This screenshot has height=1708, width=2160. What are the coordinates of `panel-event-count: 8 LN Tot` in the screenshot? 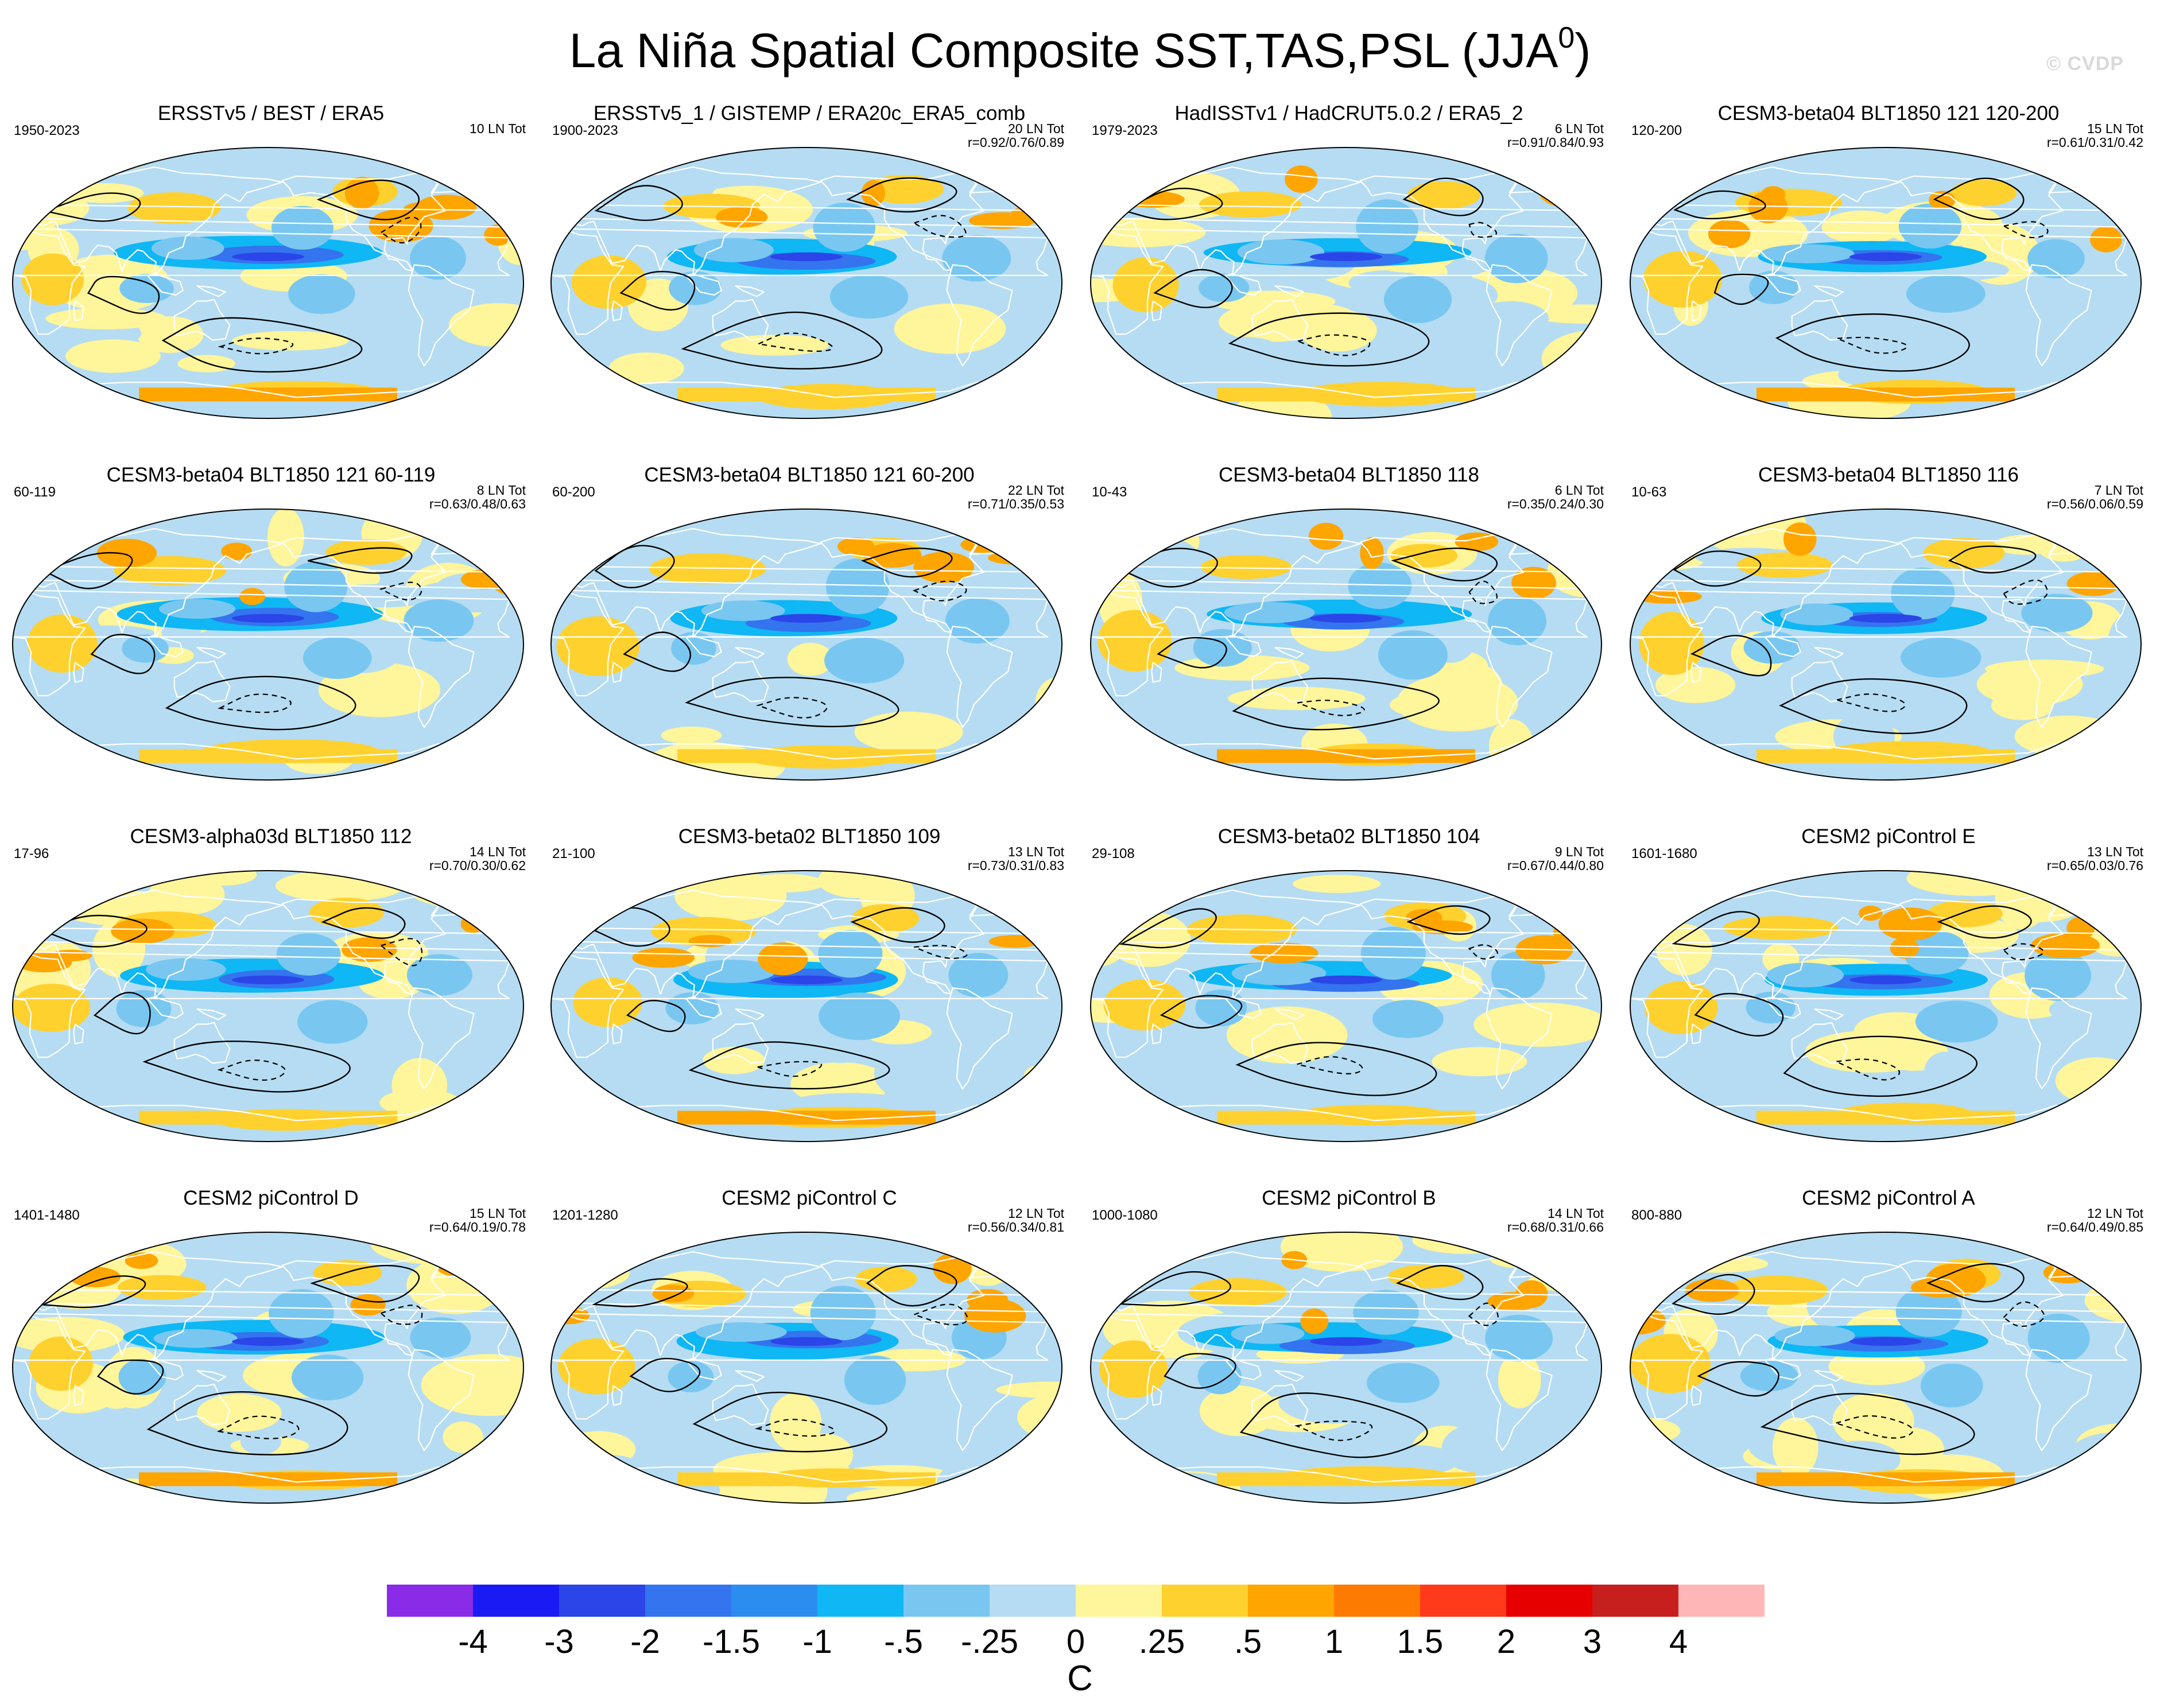 It's located at (501, 491).